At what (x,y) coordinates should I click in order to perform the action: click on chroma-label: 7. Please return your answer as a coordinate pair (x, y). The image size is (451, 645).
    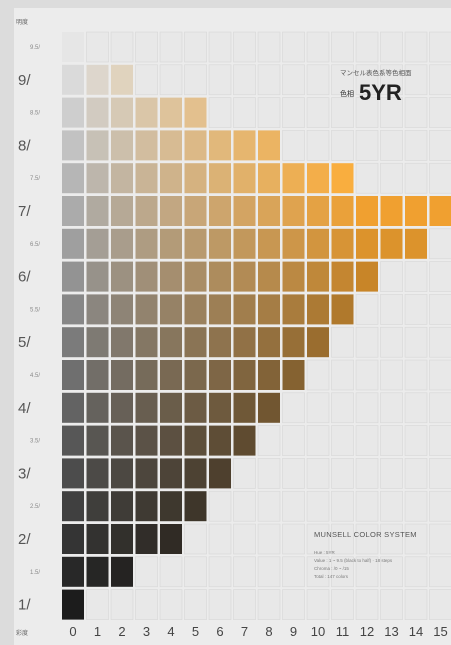
    Looking at the image, I should click on (244, 631).